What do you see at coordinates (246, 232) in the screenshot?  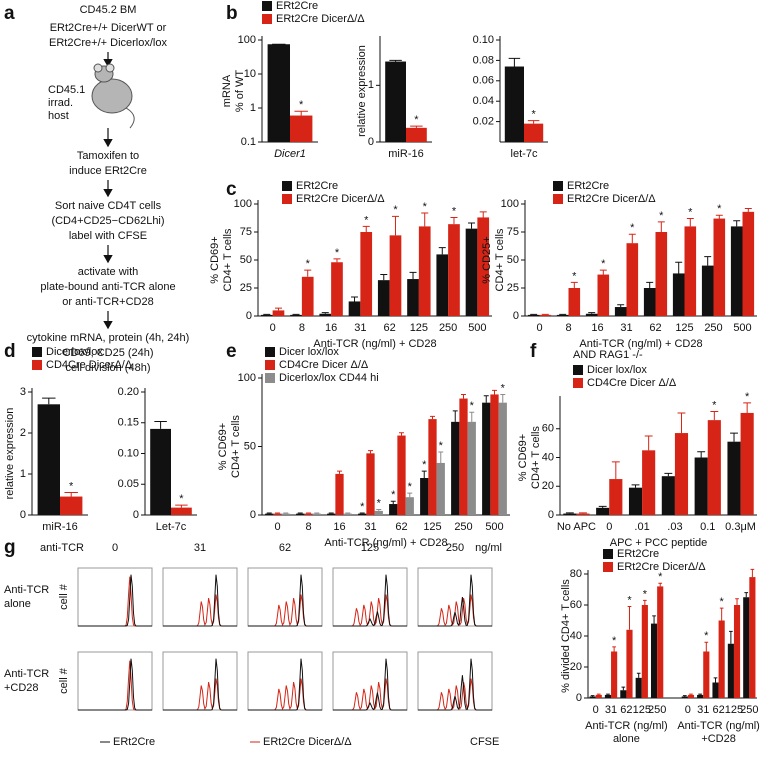 I see `y-tick-label: 75` at bounding box center [246, 232].